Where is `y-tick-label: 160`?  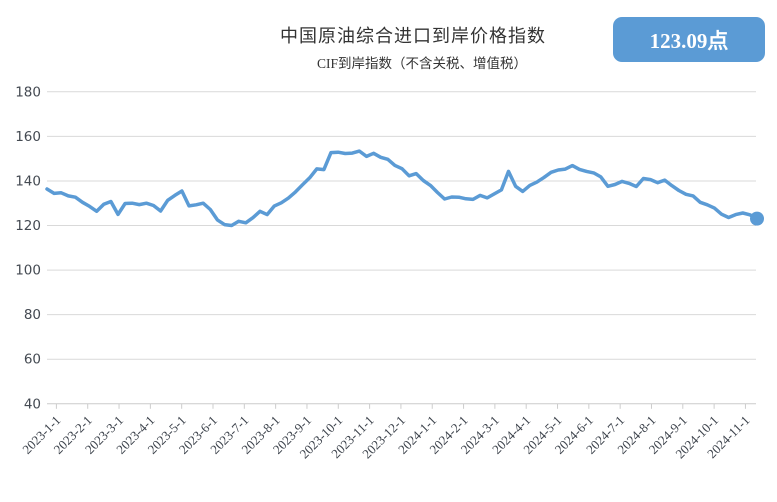
y-tick-label: 160 is located at coordinates (28, 137).